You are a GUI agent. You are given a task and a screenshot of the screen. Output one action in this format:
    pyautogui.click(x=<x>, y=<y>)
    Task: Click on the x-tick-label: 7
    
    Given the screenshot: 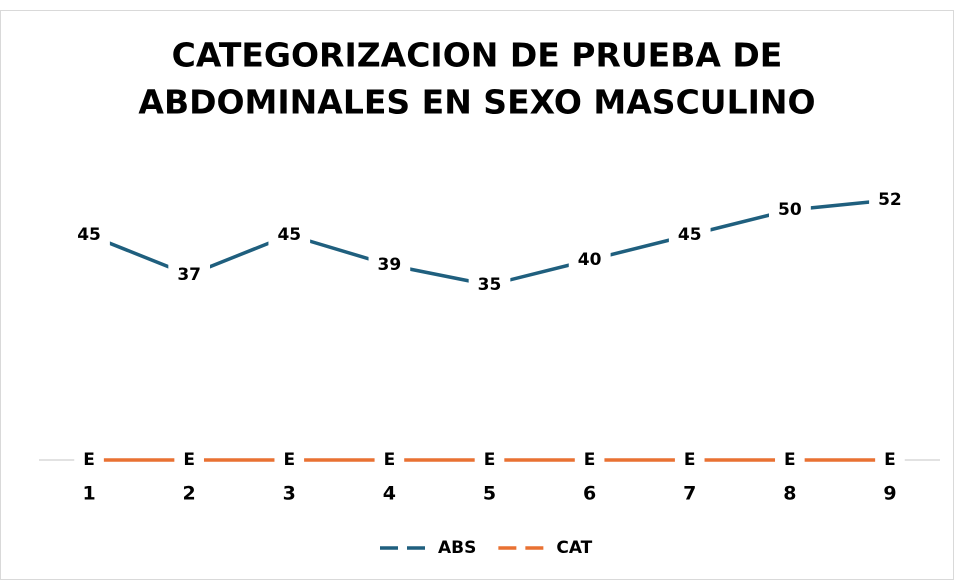 What is the action you would take?
    pyautogui.click(x=689, y=494)
    